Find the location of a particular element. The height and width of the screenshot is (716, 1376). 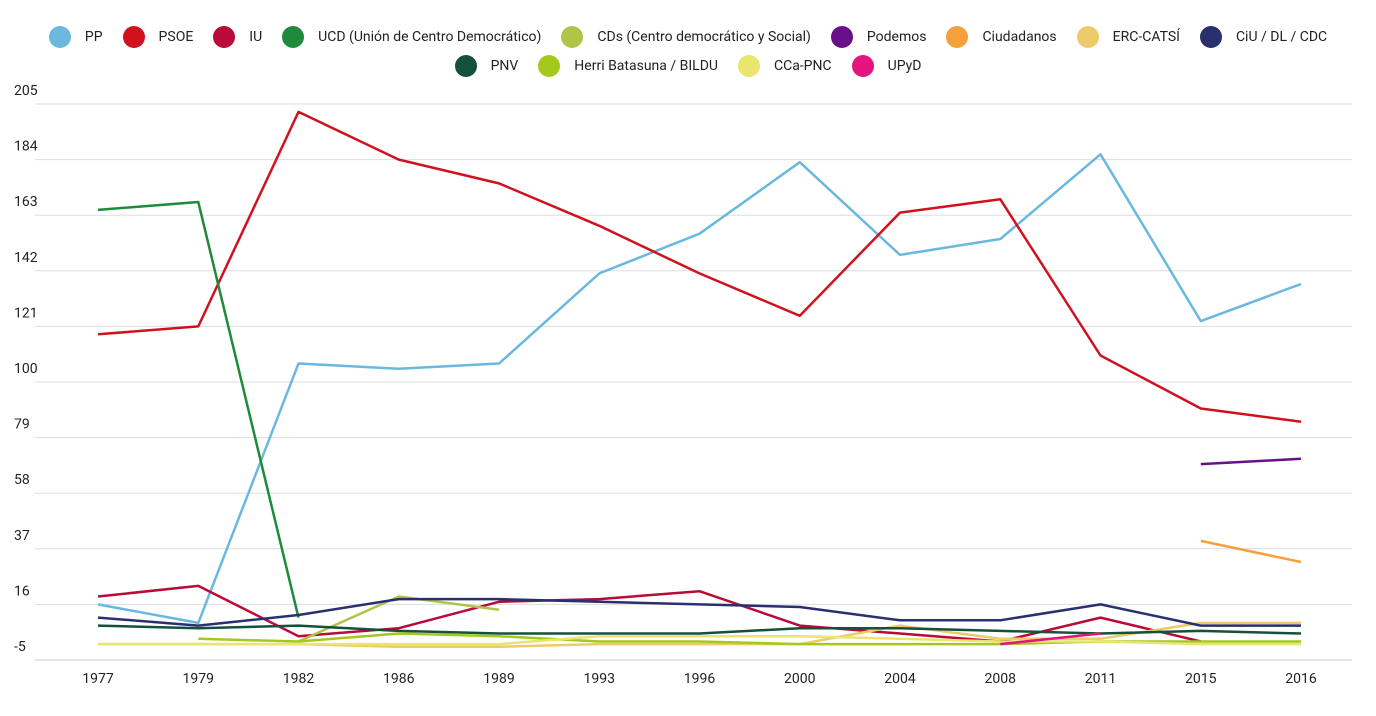

x-tick-label: 1989 is located at coordinates (498, 679).